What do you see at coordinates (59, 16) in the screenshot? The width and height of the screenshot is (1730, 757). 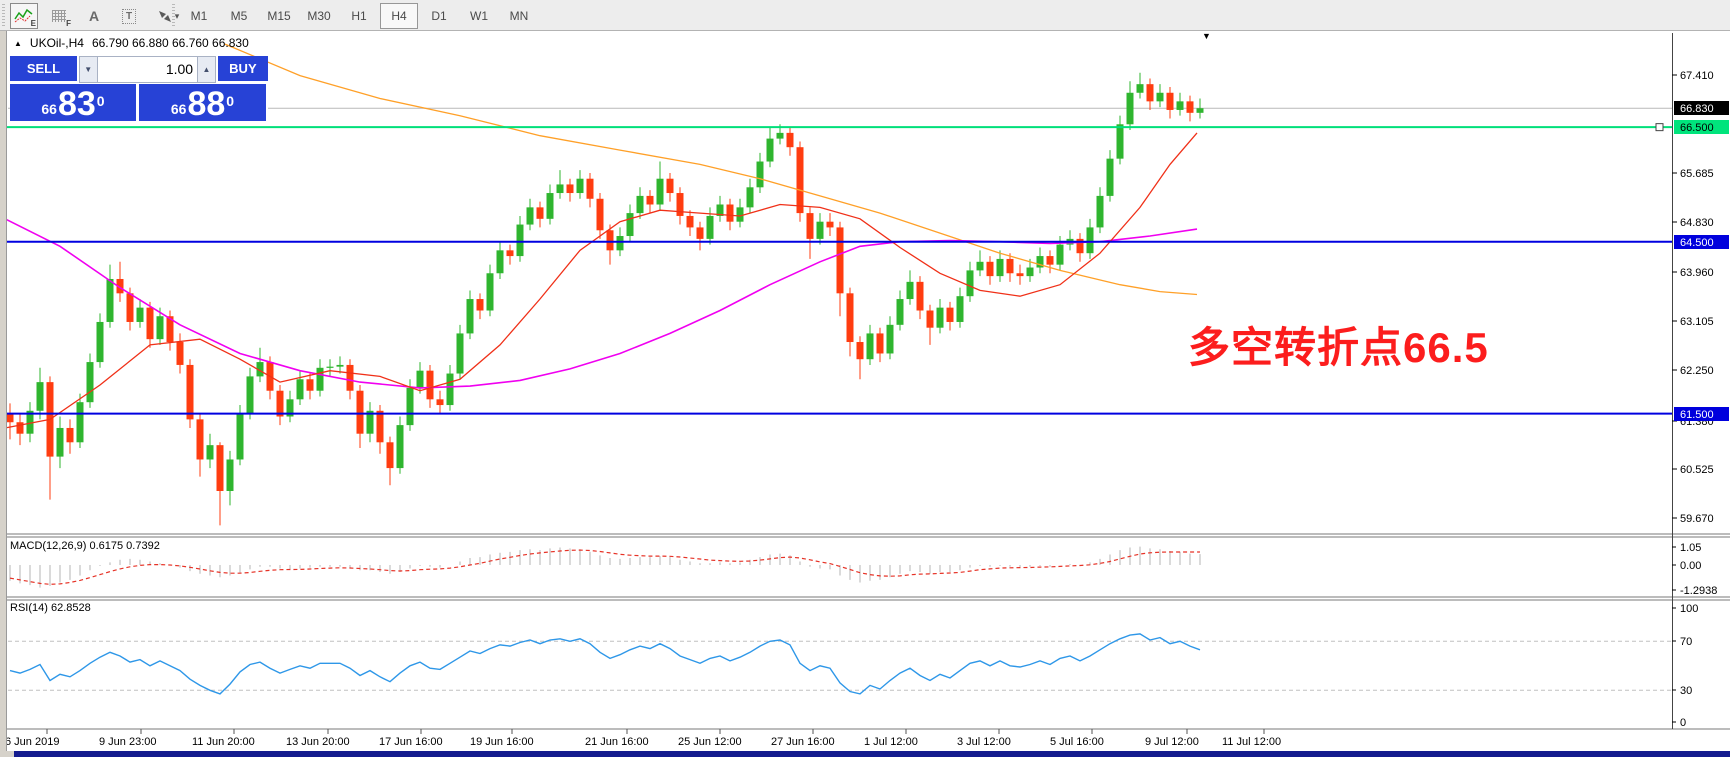 I see `grid-icon: F` at bounding box center [59, 16].